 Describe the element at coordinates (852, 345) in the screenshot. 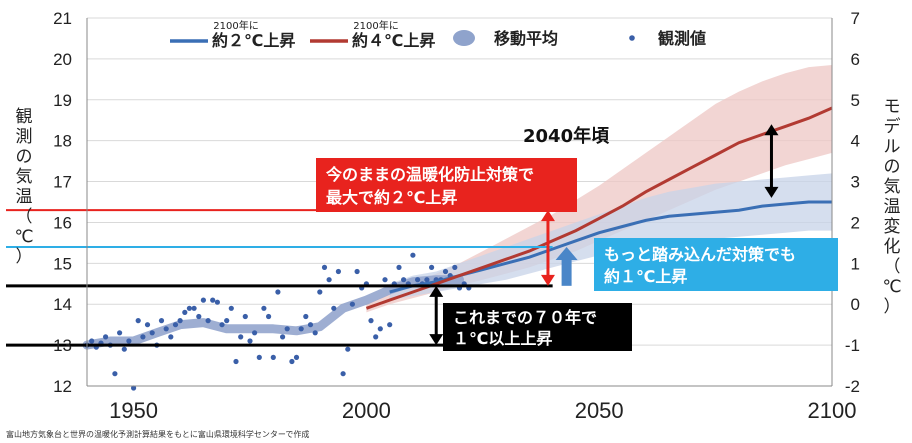

I see `y2-tick--1: -1` at that location.